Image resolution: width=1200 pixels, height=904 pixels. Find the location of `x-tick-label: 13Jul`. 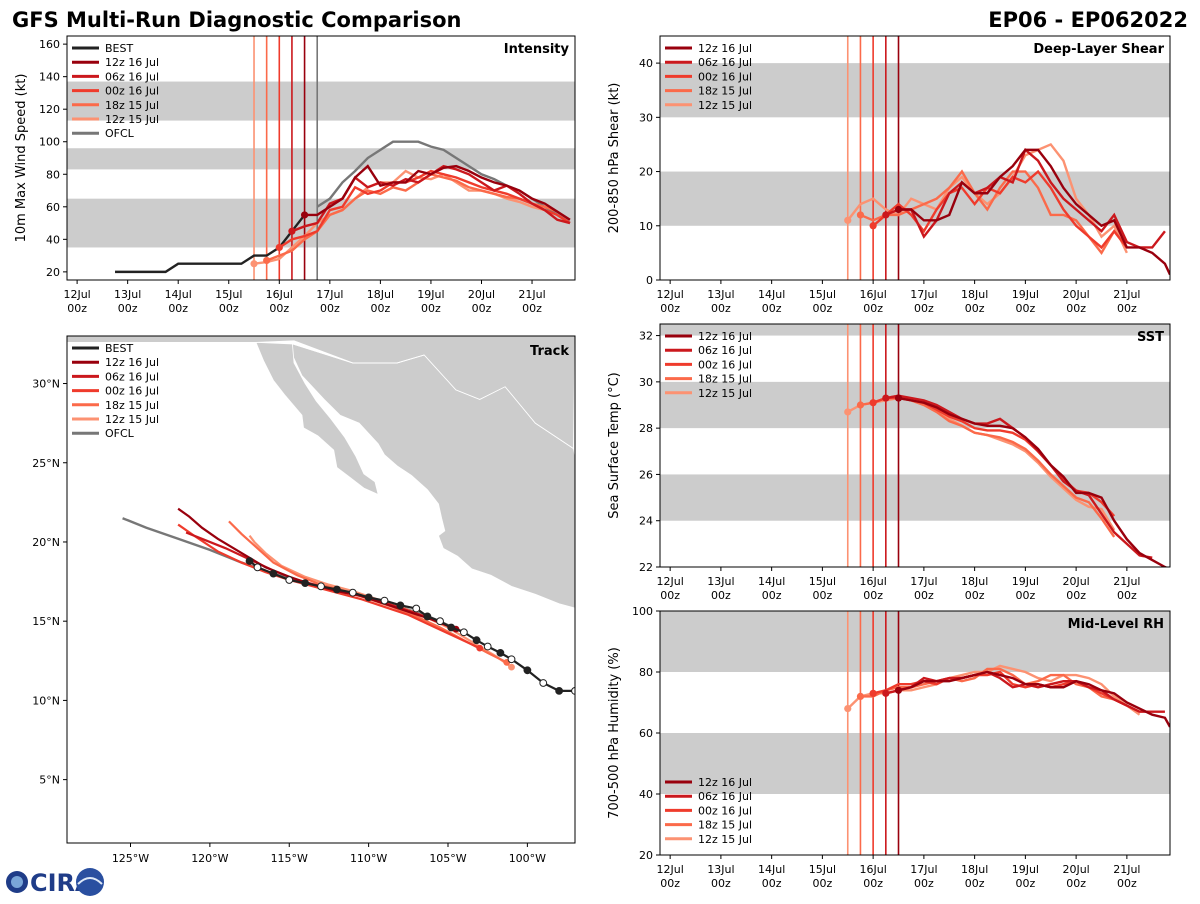

x-tick-label: 13Jul is located at coordinates (720, 294).